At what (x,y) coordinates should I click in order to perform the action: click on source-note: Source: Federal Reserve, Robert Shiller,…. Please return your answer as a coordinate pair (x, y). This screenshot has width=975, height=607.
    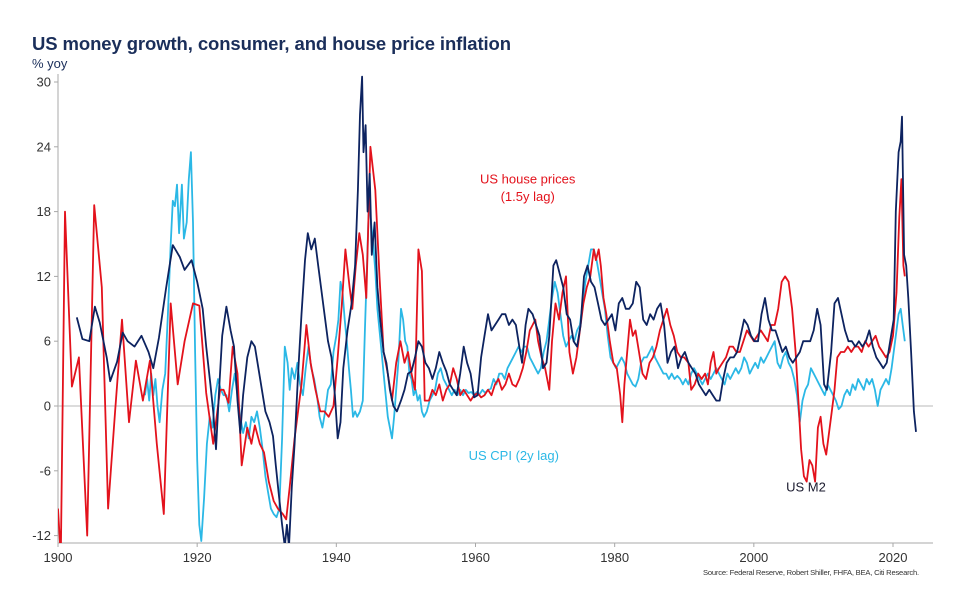
    Looking at the image, I should click on (811, 572).